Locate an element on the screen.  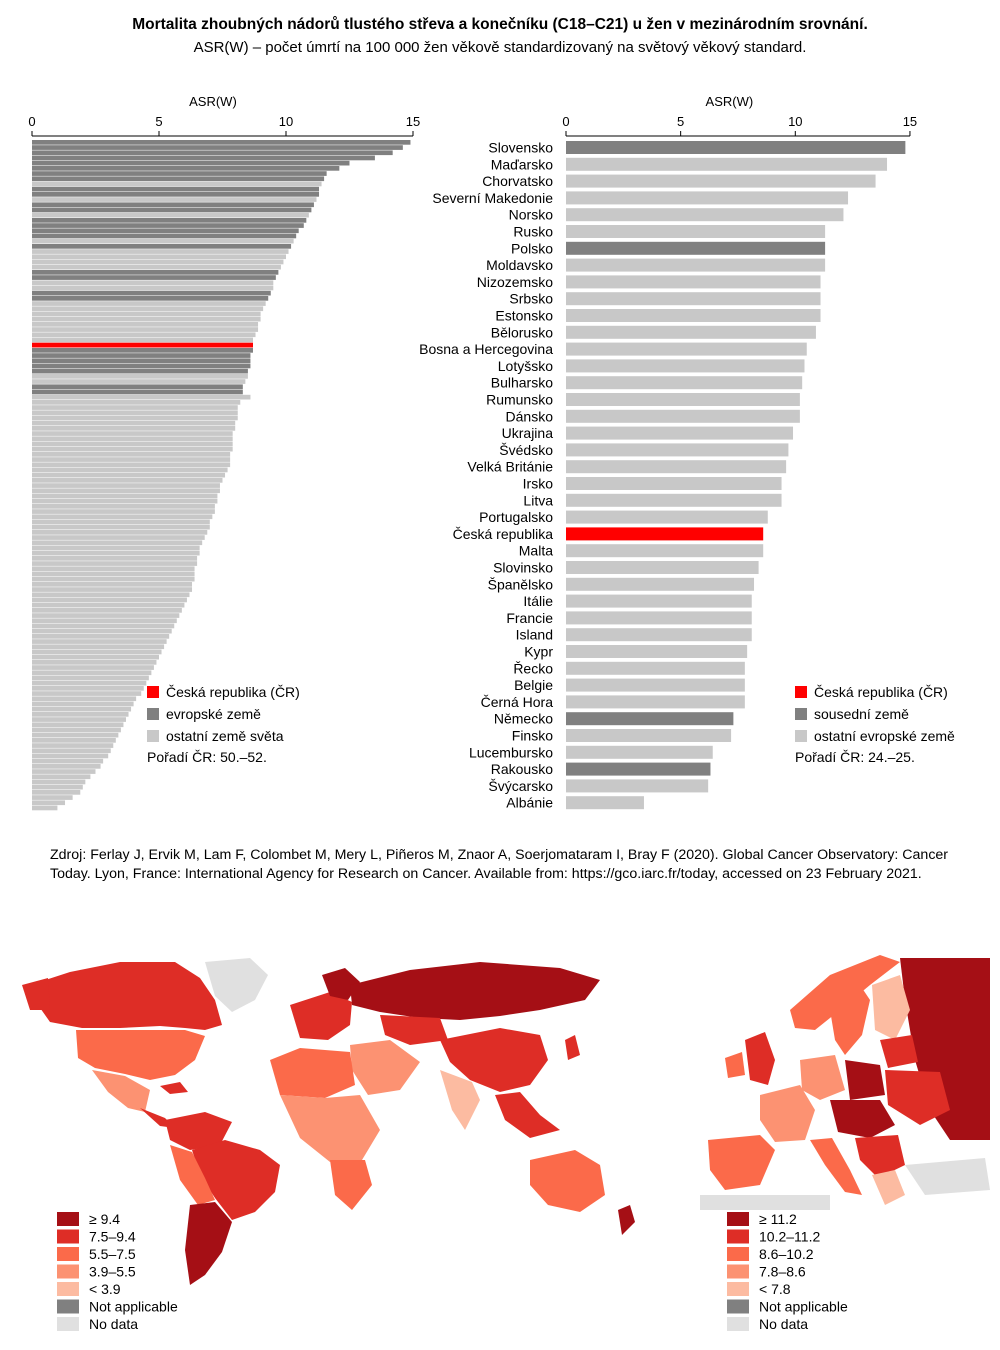
tick-label: 15 is located at coordinates (910, 121).